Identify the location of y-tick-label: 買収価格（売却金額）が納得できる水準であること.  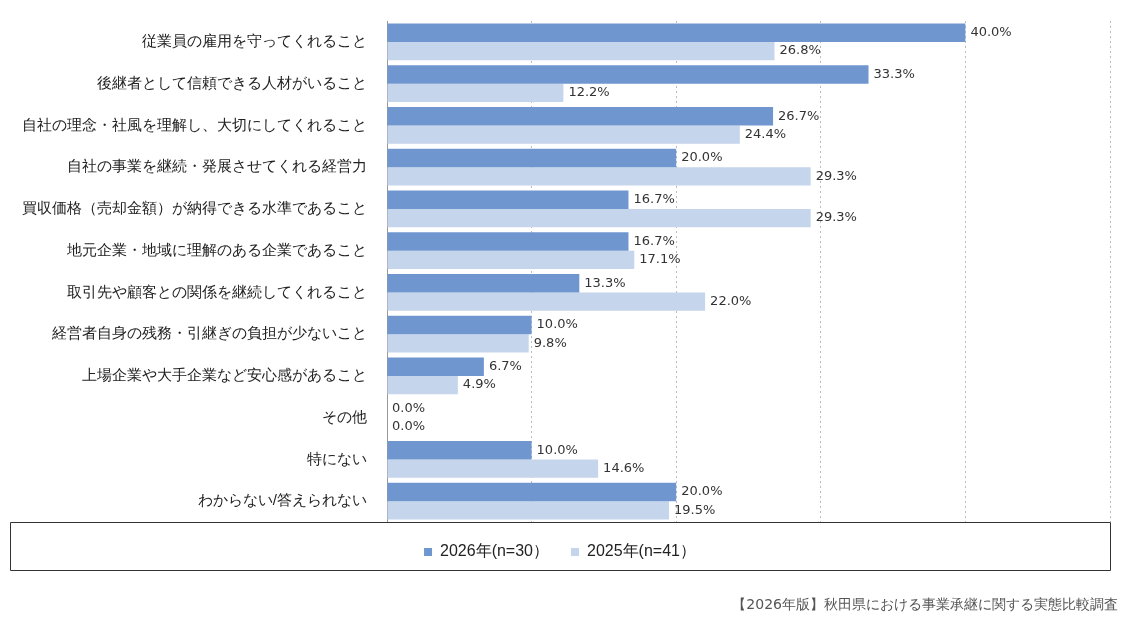
(194, 208).